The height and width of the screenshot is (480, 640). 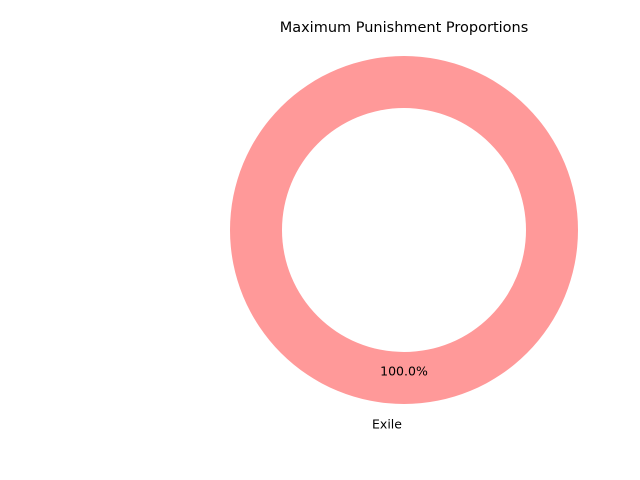 What do you see at coordinates (404, 28) in the screenshot?
I see `chart-title: Maximum Punishment Proportions` at bounding box center [404, 28].